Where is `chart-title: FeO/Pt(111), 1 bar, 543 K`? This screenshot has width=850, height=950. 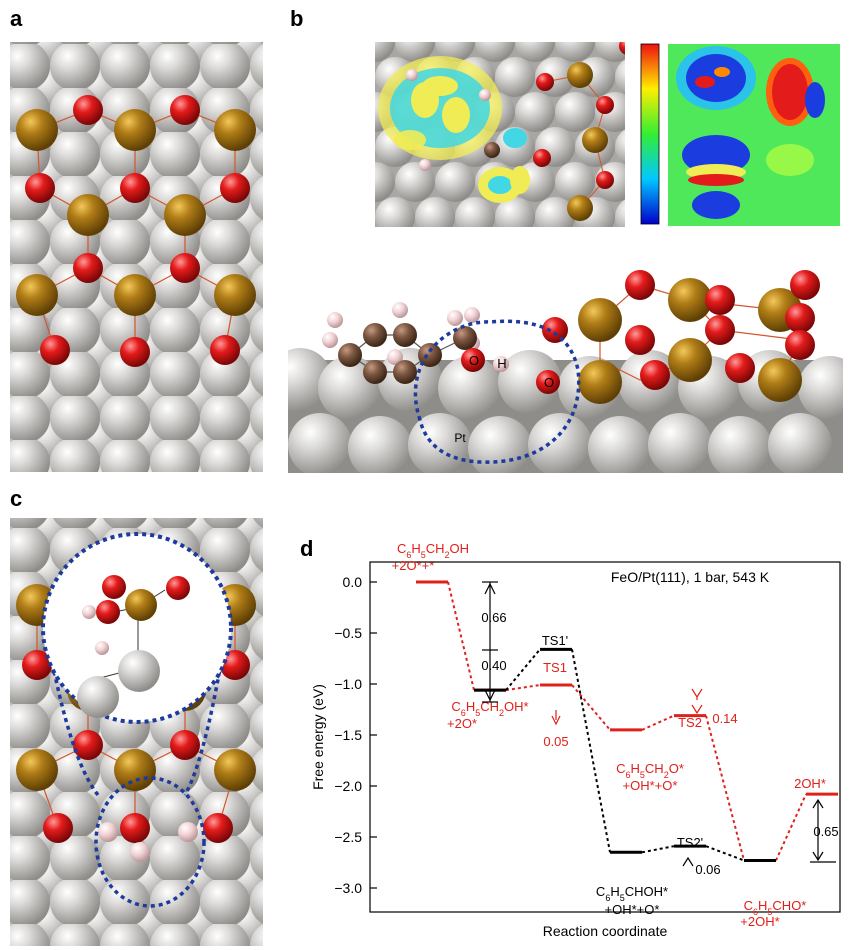
chart-title: FeO/Pt(111), 1 bar, 543 K is located at coordinates (690, 577).